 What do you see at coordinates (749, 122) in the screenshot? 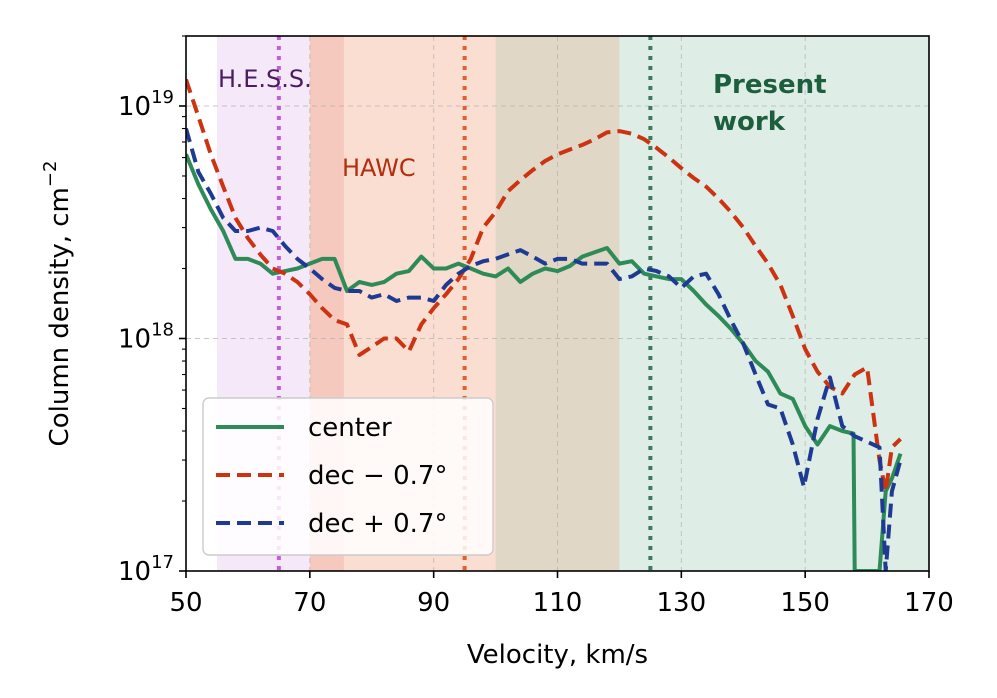
I see `present-label-2: work` at bounding box center [749, 122].